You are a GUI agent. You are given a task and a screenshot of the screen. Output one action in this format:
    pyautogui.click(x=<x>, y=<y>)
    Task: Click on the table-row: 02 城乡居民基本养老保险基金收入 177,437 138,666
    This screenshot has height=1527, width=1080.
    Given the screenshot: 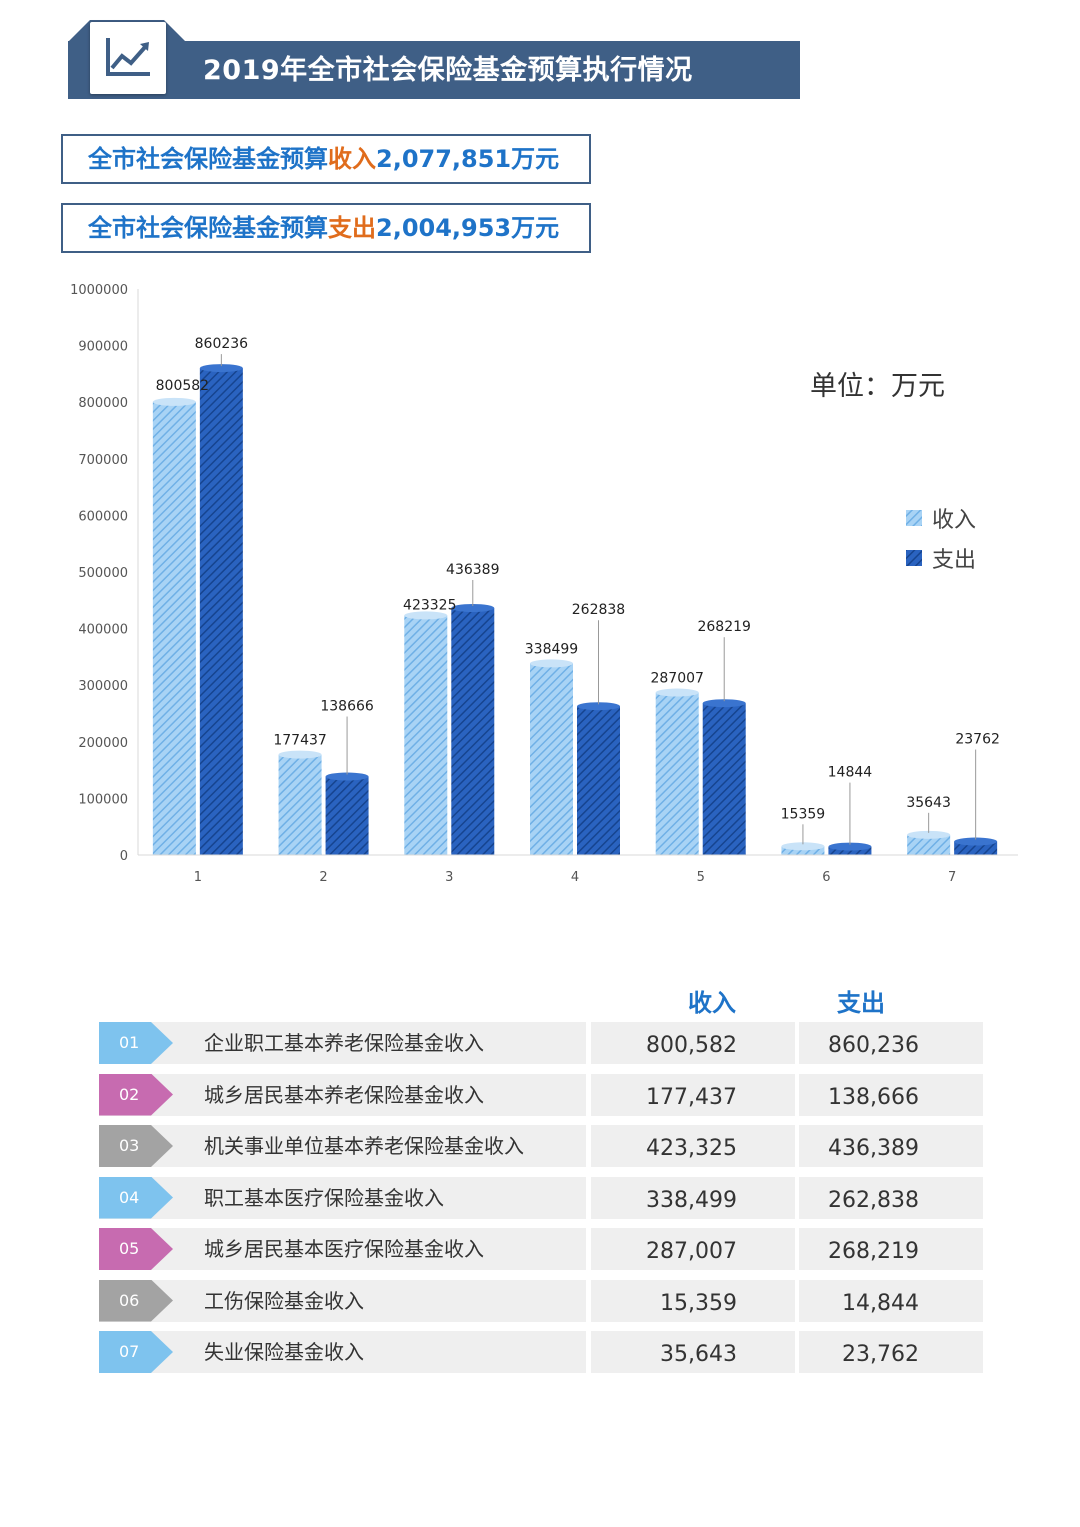 What is the action you would take?
    pyautogui.click(x=541, y=1094)
    